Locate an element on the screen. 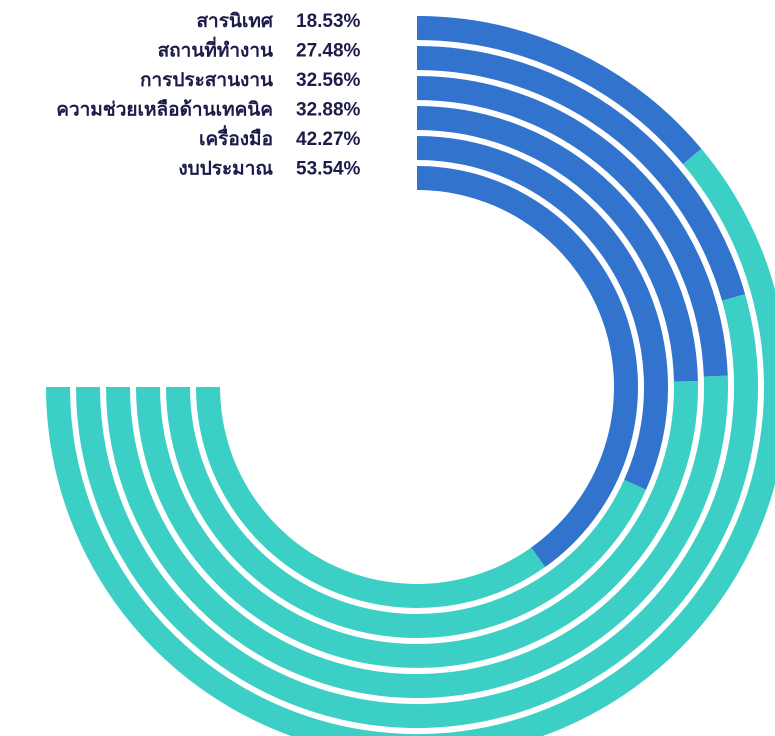 The height and width of the screenshot is (736, 775). category-label-3: การประสานงาน is located at coordinates (206, 80).